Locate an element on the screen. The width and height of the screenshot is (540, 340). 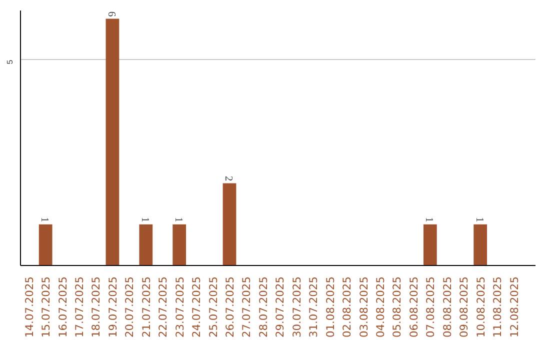
x-tick-label: 02.08.2025 is located at coordinates (347, 307).